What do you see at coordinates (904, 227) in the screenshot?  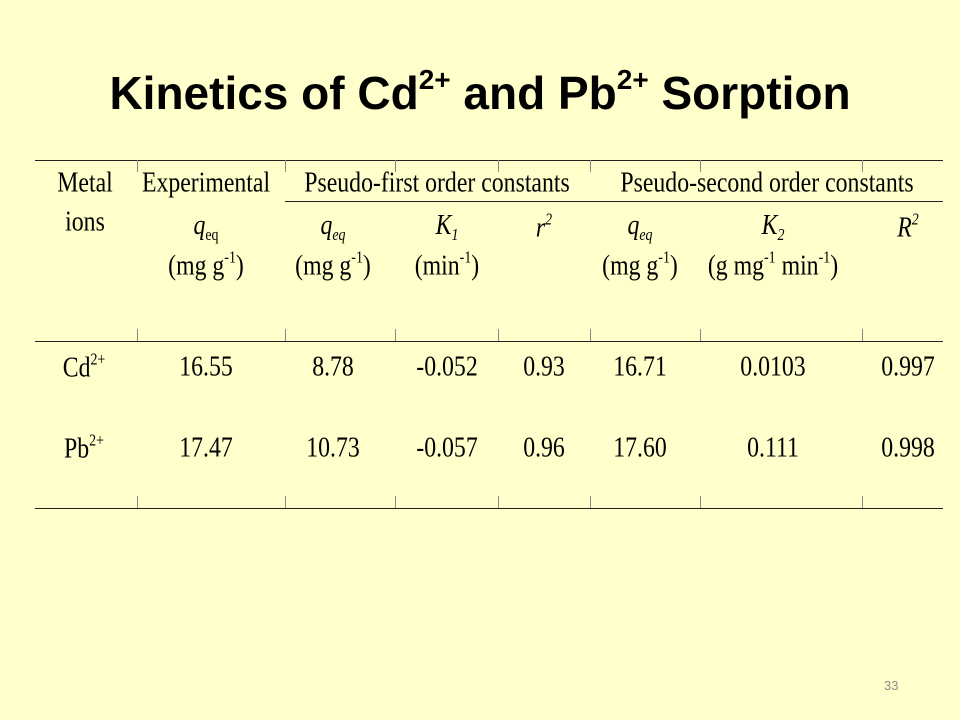 I see `text-part: R` at bounding box center [904, 227].